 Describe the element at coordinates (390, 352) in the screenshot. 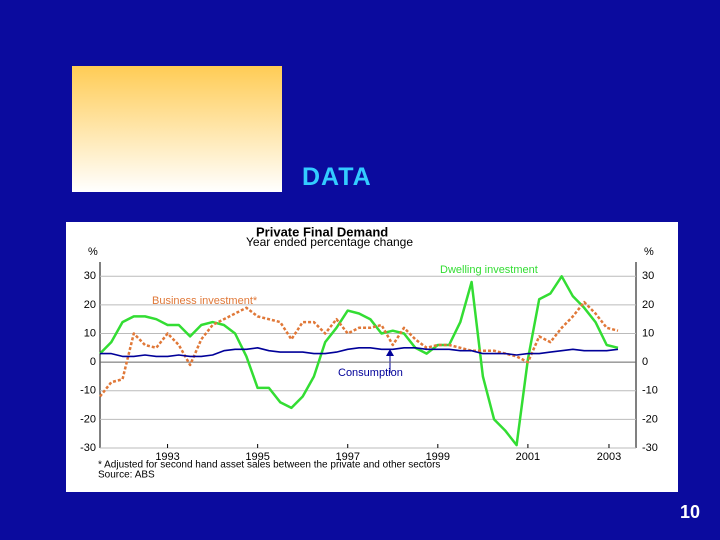

I see `arrow-head` at that location.